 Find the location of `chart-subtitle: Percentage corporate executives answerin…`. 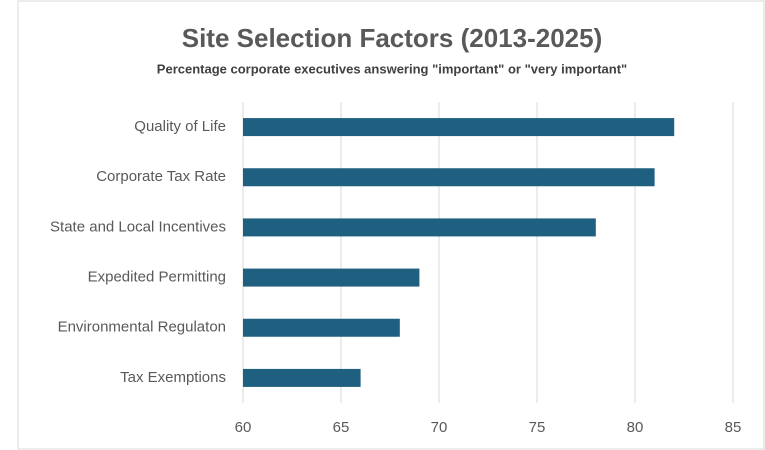

chart-subtitle: Percentage corporate executives answerin… is located at coordinates (392, 68).